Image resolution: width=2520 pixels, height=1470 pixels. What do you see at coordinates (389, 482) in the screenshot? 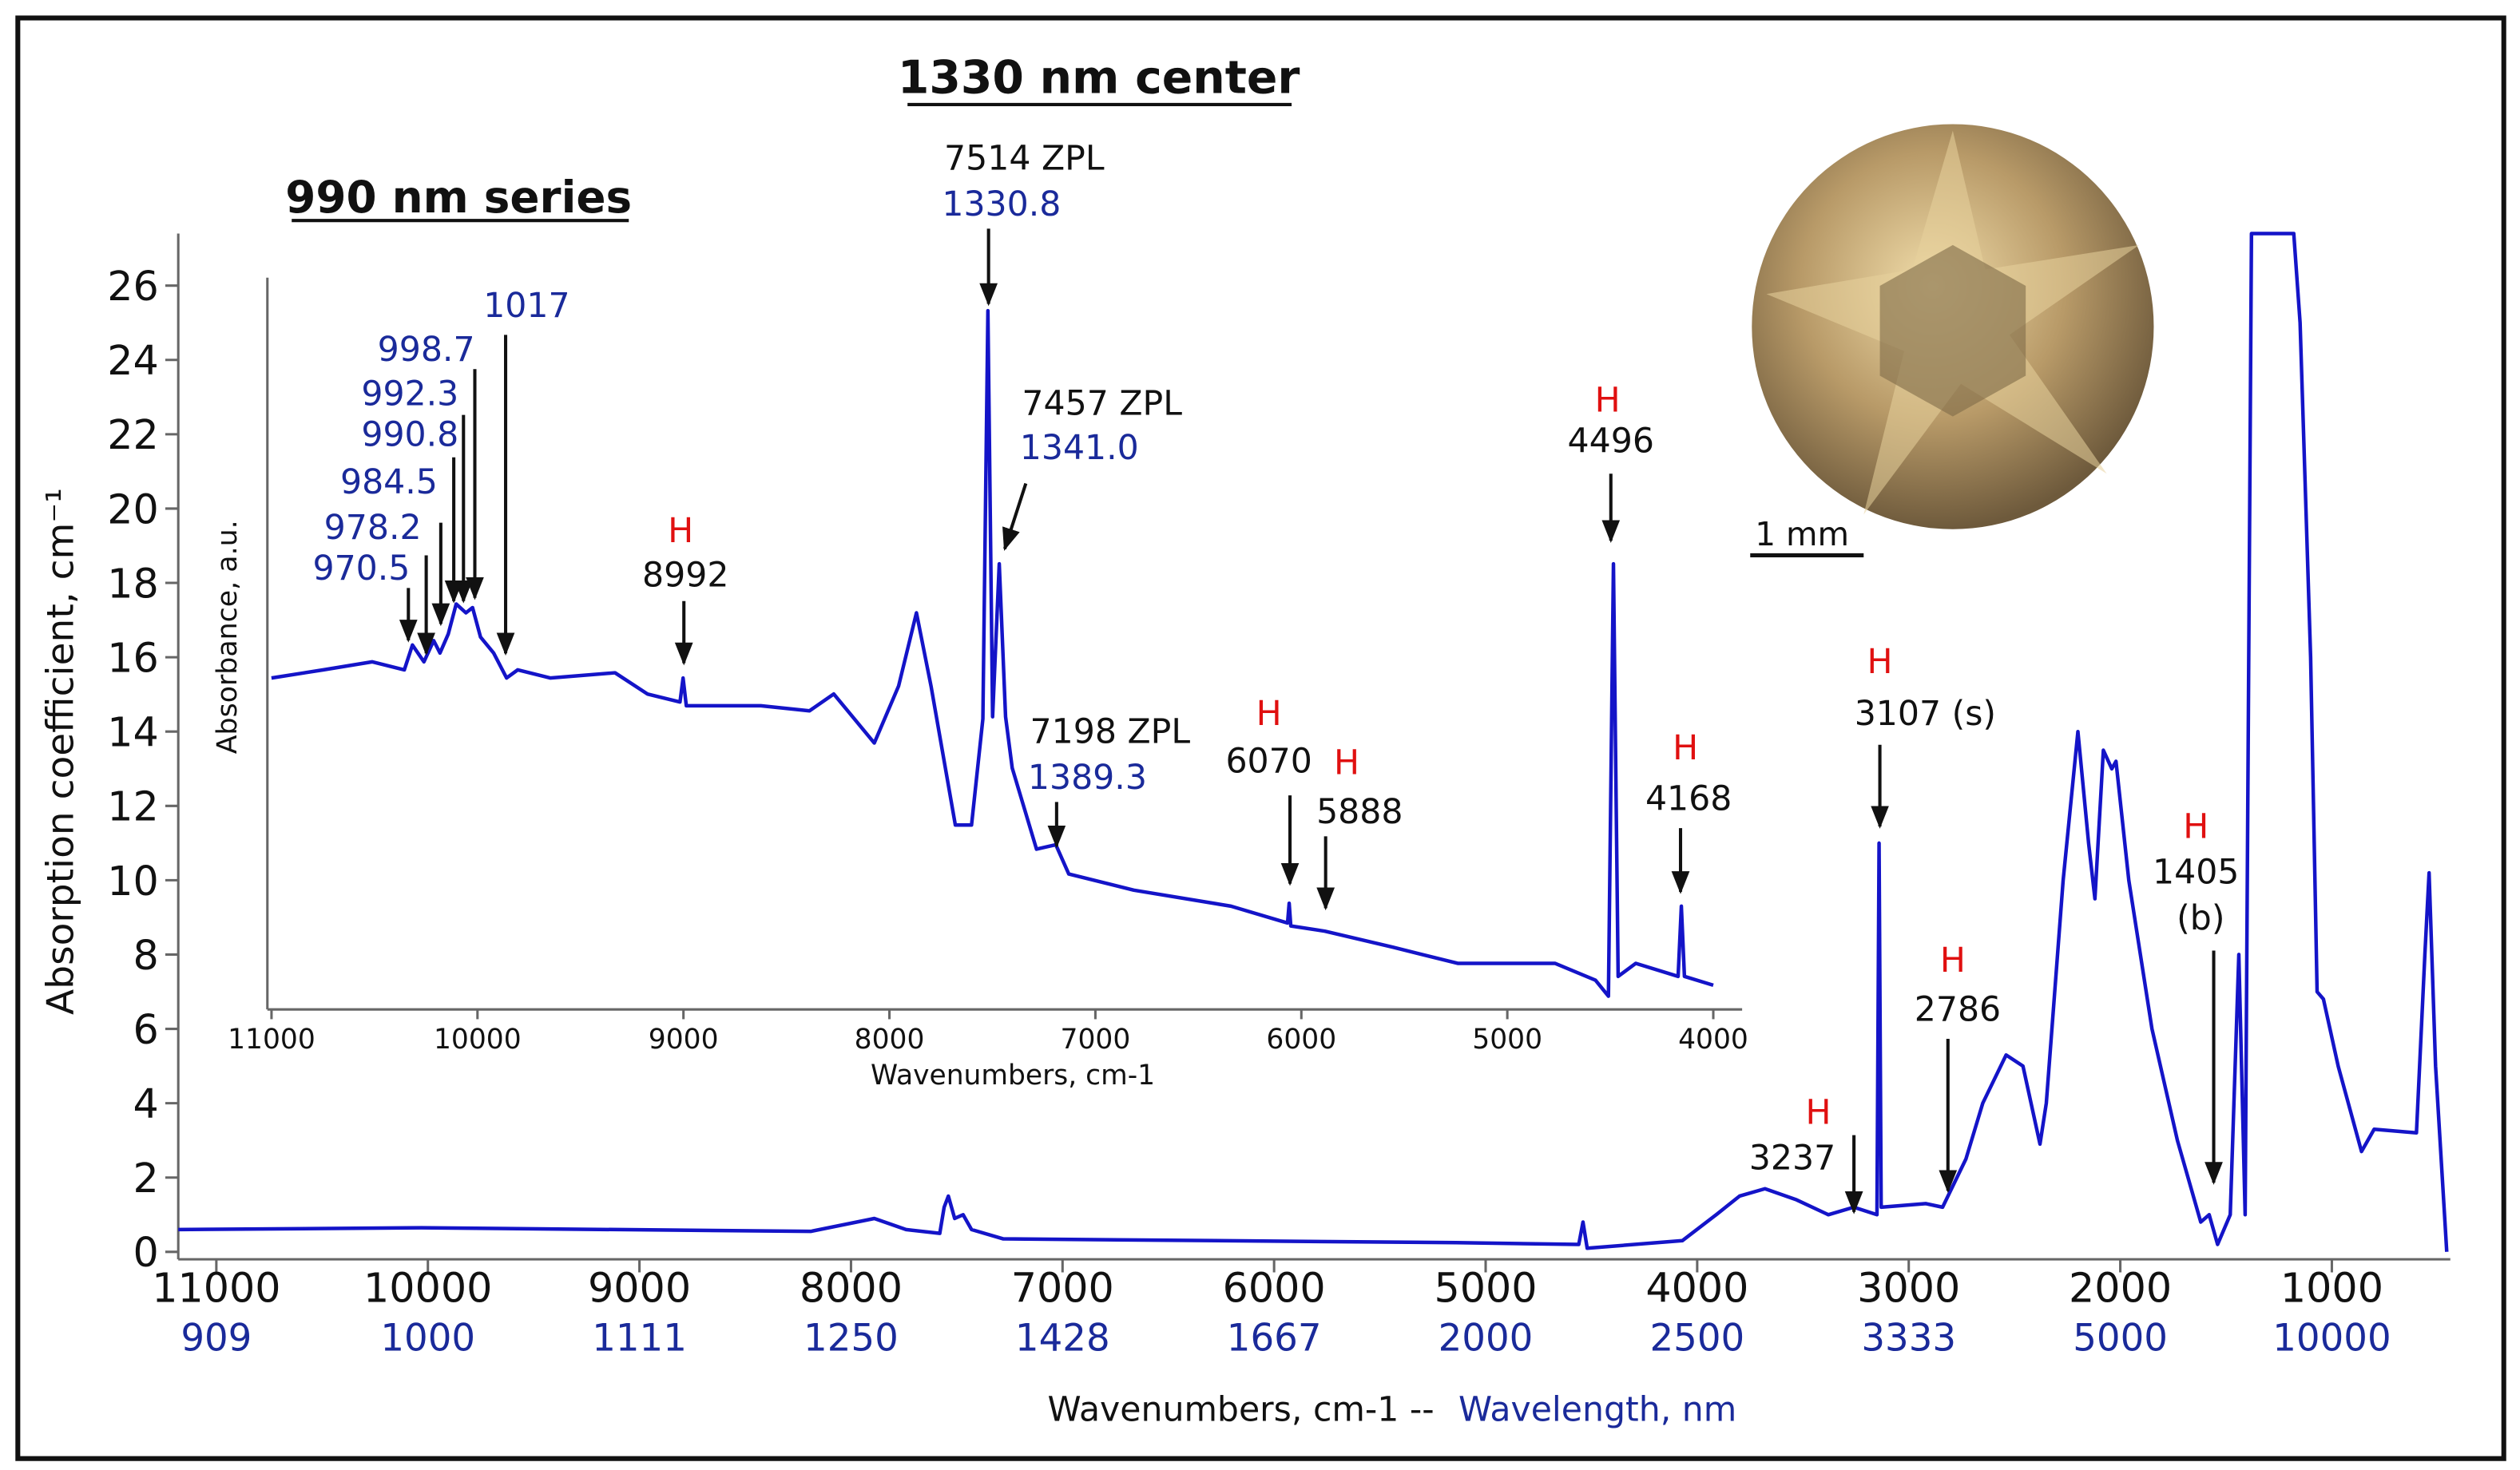
I see `annotation: 984.5` at bounding box center [389, 482].